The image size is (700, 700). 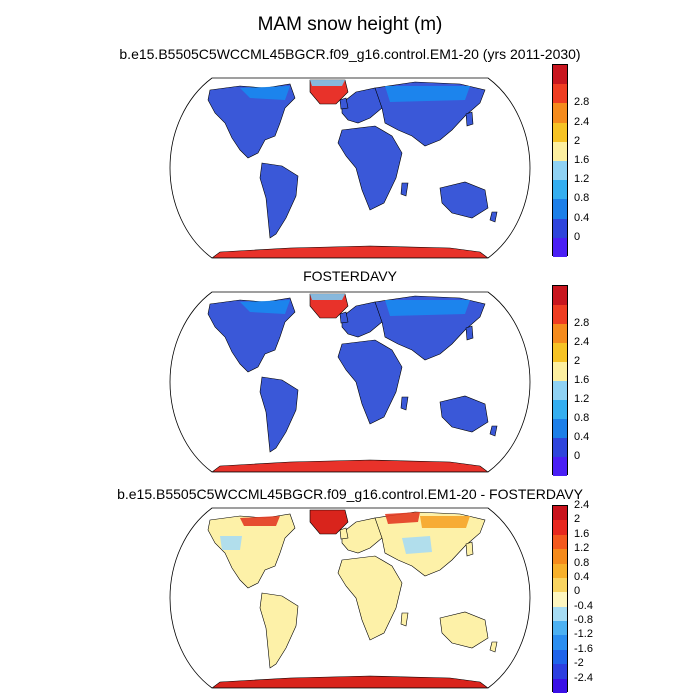 I want to click on panel-3-map, so click(x=350, y=598).